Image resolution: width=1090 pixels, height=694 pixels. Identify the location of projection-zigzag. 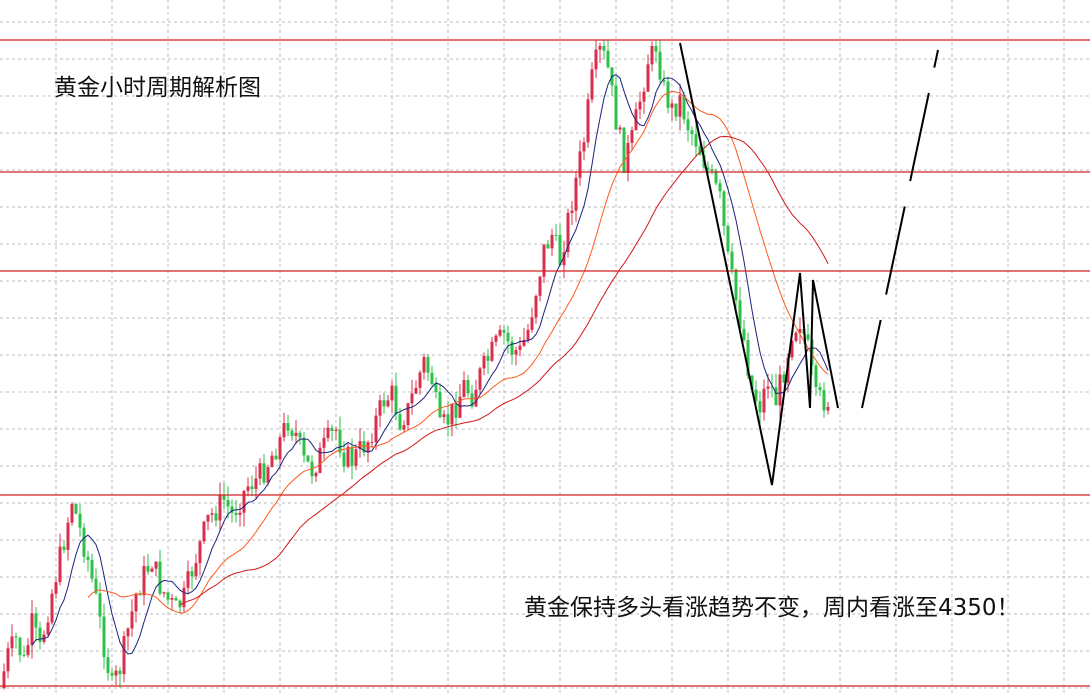
(759, 264).